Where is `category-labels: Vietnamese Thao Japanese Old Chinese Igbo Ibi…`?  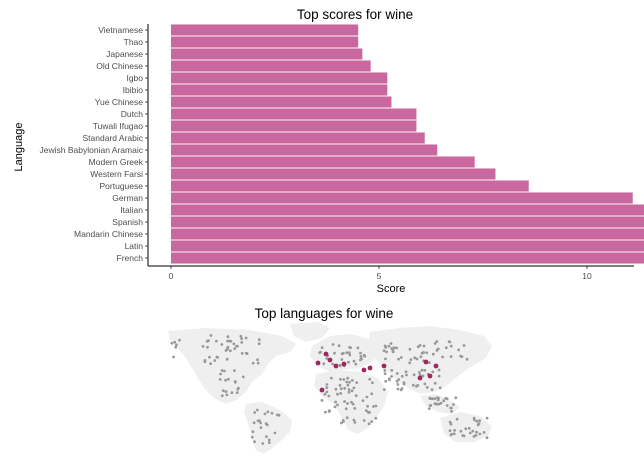
category-labels: Vietnamese Thao Japanese Old Chinese Igbo Ibi… is located at coordinates (94, 144).